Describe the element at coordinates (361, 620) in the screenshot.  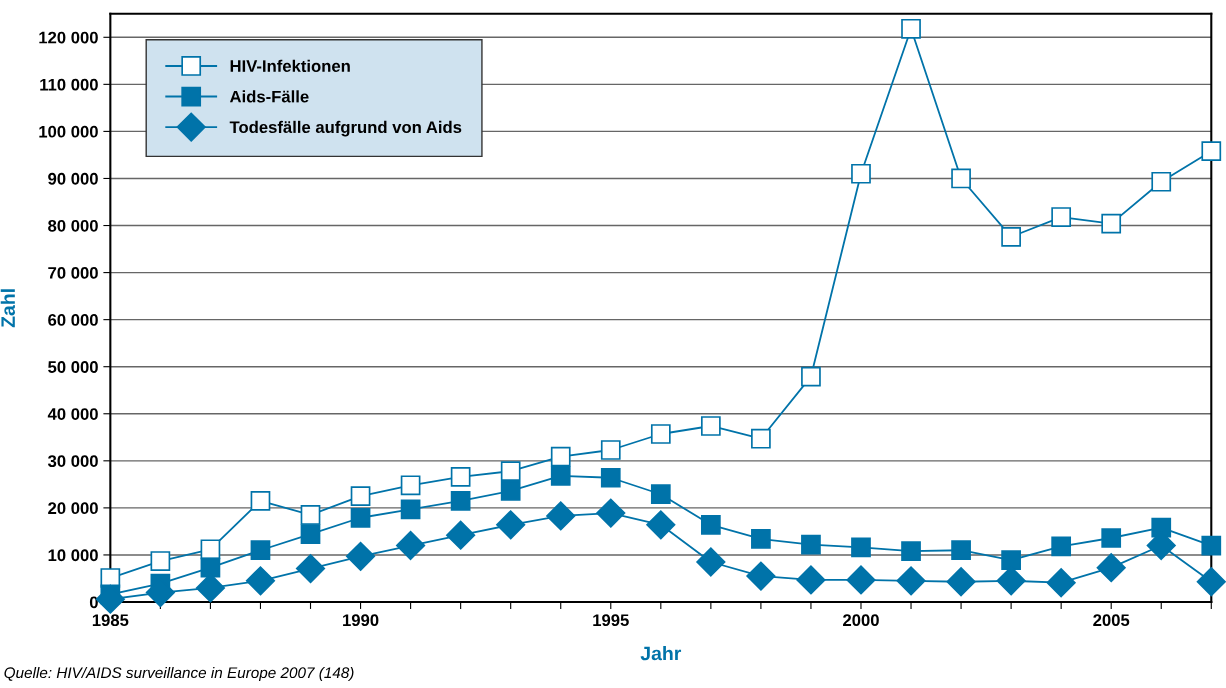
I see `x-tick-label: 1990` at that location.